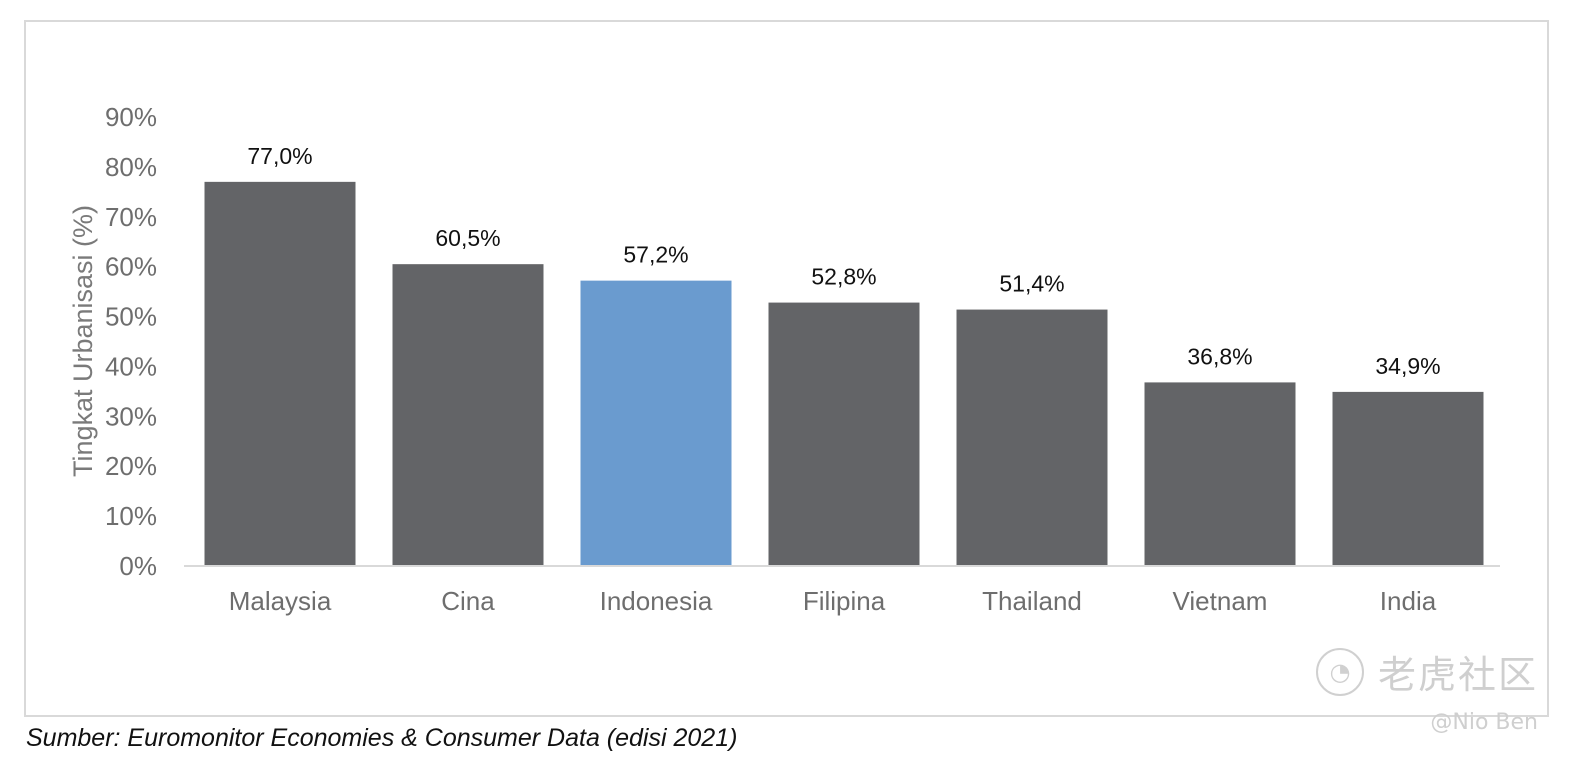 The image size is (1578, 764). I want to click on category-label-india: India, so click(1408, 601).